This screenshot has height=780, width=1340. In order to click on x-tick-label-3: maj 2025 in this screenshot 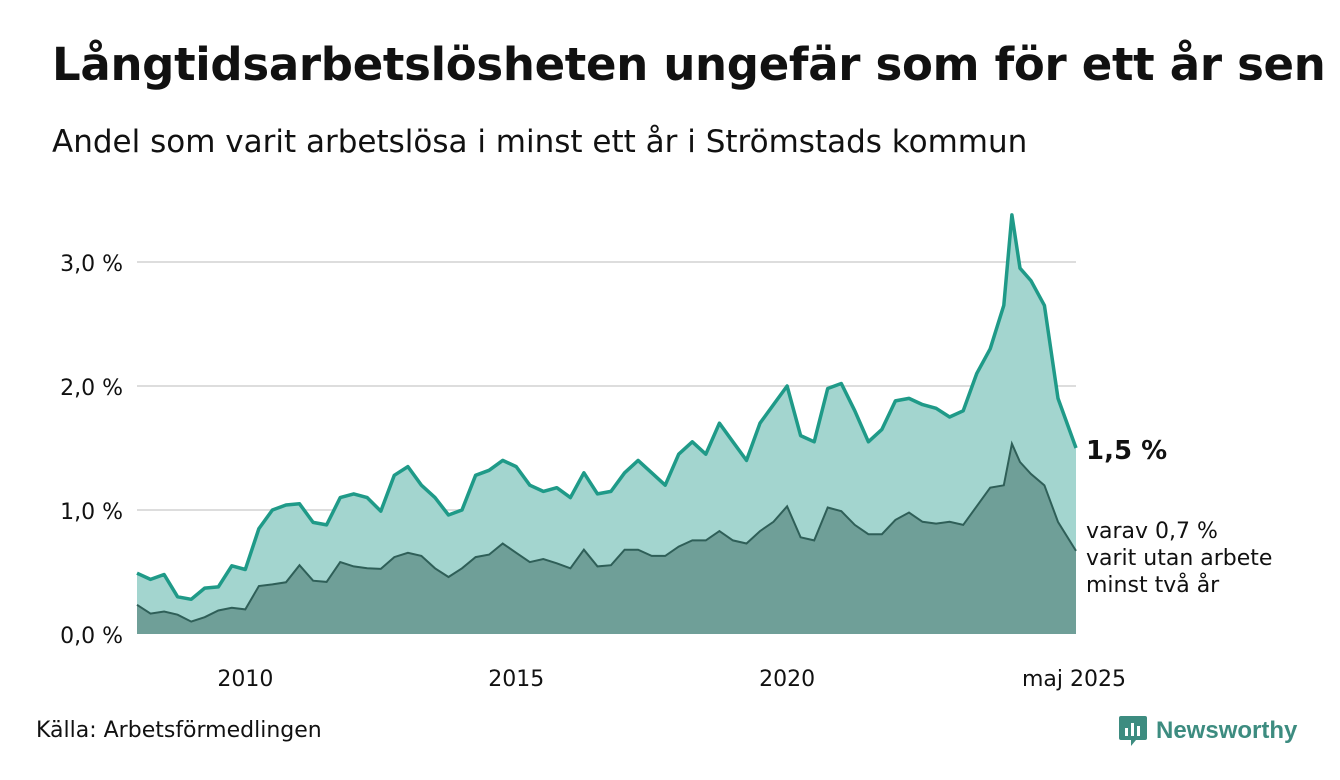, I will do `click(1074, 679)`.